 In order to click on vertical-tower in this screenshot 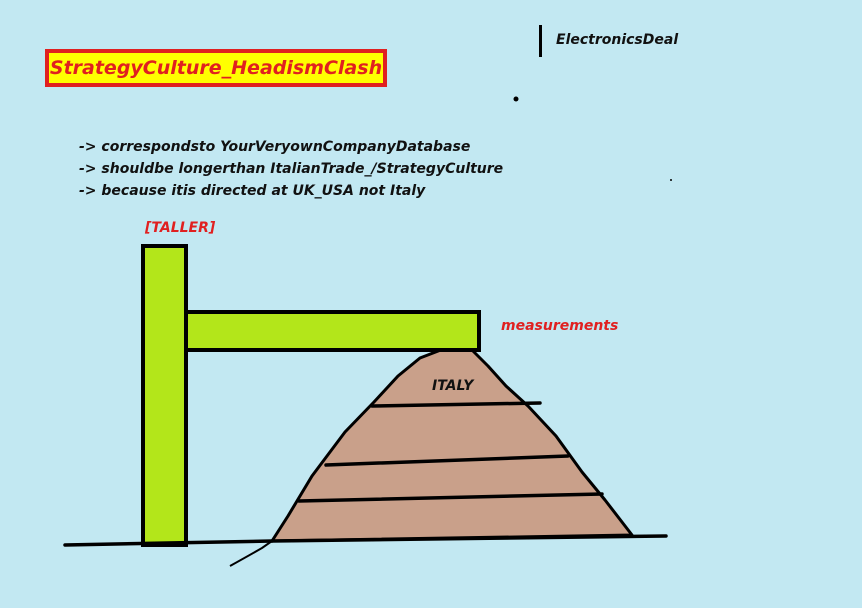, I will do `click(164, 395)`.